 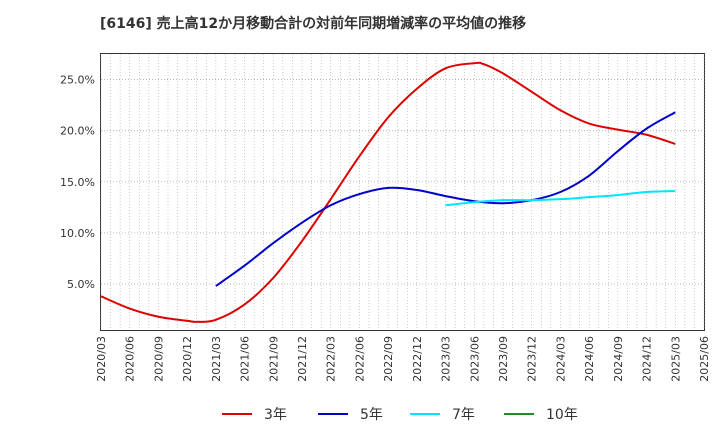 I want to click on y-tick-label: 20.0%, so click(x=77, y=131).